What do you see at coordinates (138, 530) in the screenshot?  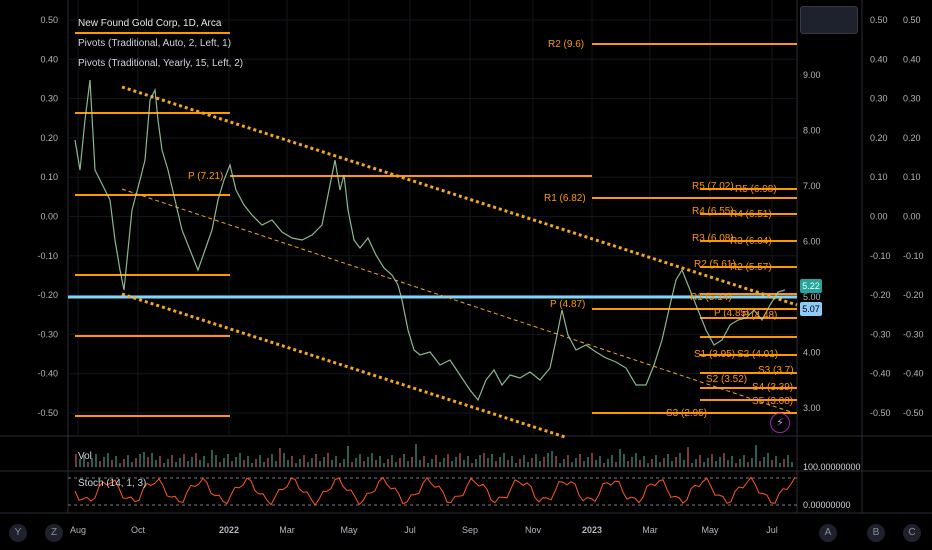 I see `time-axis-label: Oct` at bounding box center [138, 530].